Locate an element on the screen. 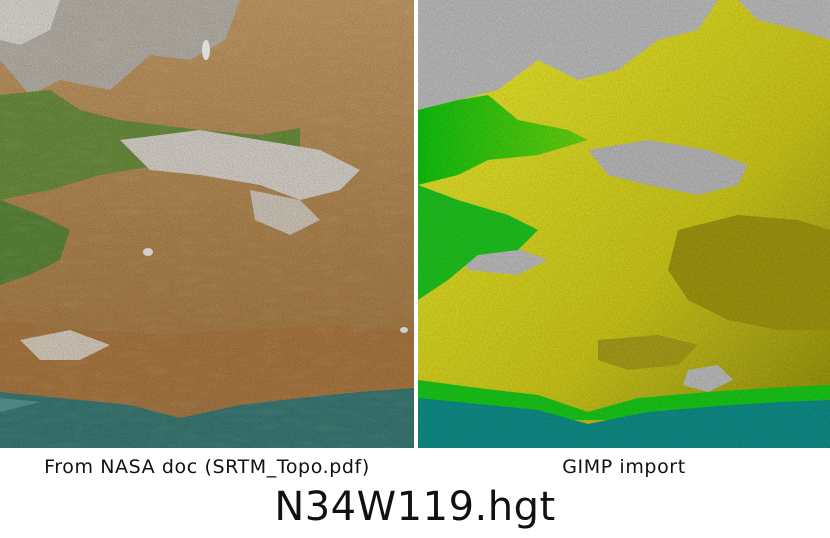 Image resolution: width=830 pixels, height=538 pixels. left-panel-caption: From NASA doc (SRTM_Topo.pdf) is located at coordinates (207, 467).